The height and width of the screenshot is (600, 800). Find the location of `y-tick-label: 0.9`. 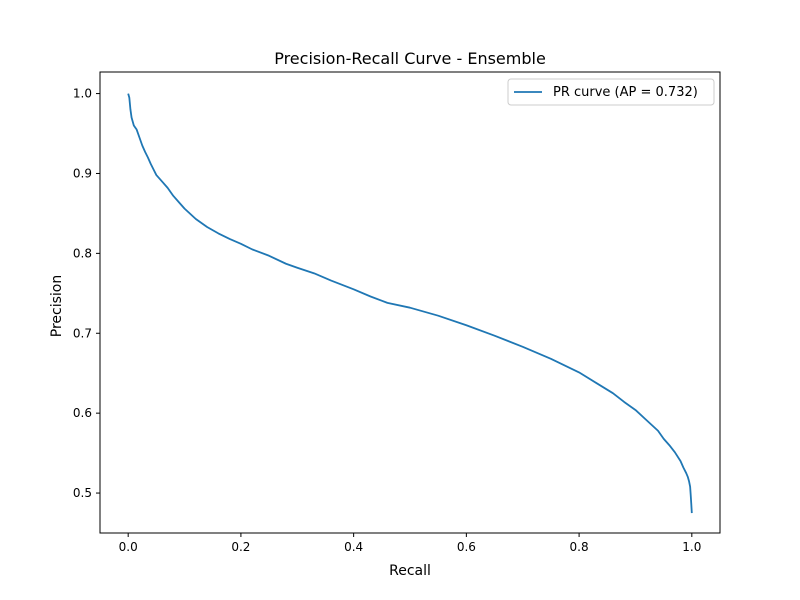

y-tick-label: 0.9 is located at coordinates (82, 173).